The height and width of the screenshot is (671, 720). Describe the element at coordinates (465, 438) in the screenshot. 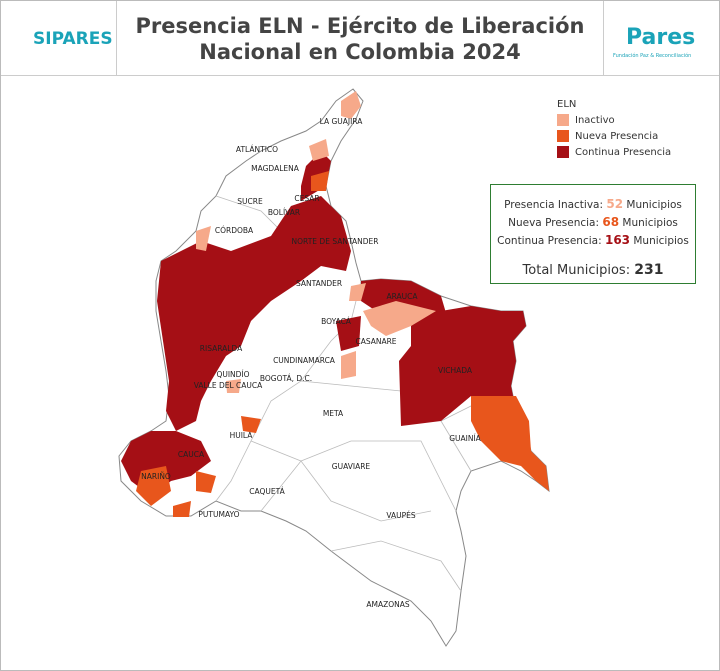

I see `region-label: GUAINÍA` at that location.